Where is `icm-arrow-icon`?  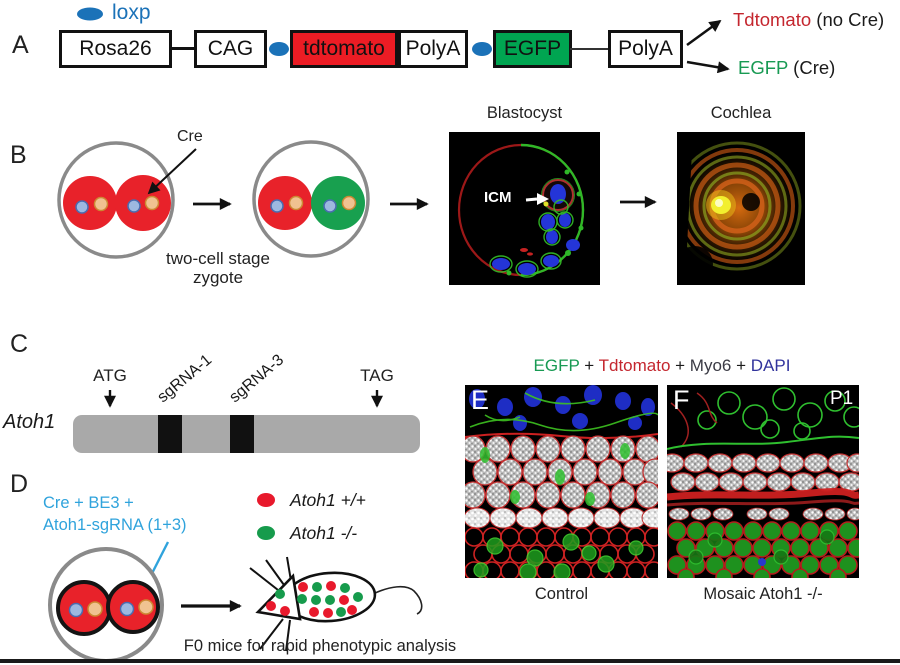 icm-arrow-icon is located at coordinates (543, 199).